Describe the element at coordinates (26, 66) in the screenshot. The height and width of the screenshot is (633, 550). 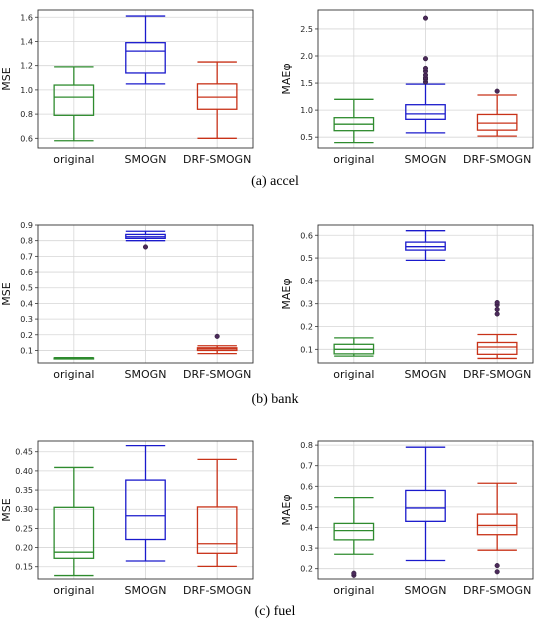
I see `y-tick-label: 1.2` at that location.